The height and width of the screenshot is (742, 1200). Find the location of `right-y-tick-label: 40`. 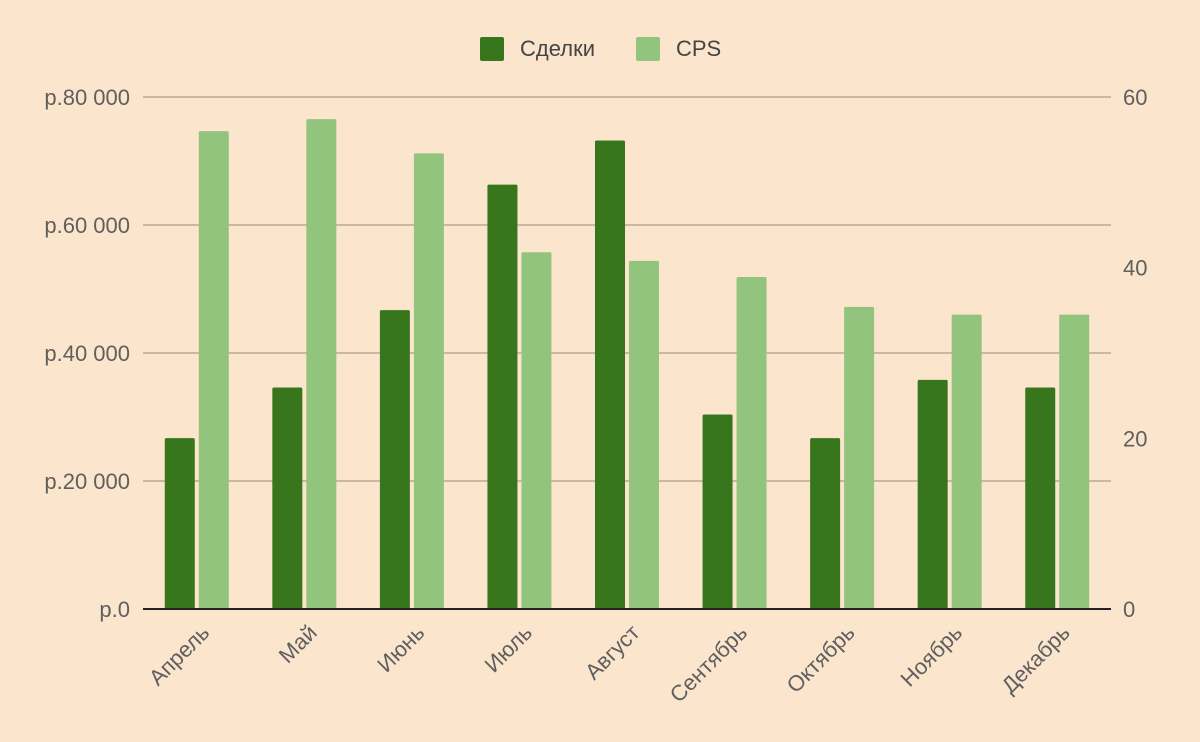

right-y-tick-label: 40 is located at coordinates (1135, 268).